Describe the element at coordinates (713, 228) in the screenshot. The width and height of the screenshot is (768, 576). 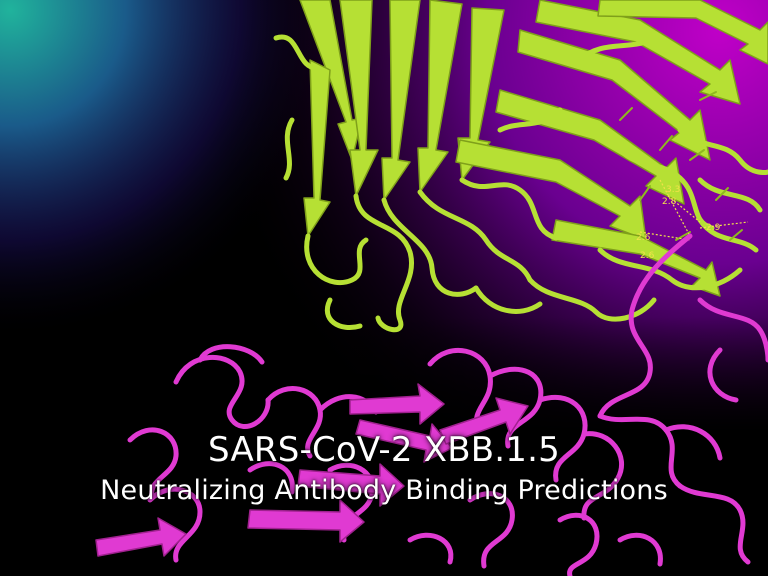
I see `contact-label: 2.9` at that location.